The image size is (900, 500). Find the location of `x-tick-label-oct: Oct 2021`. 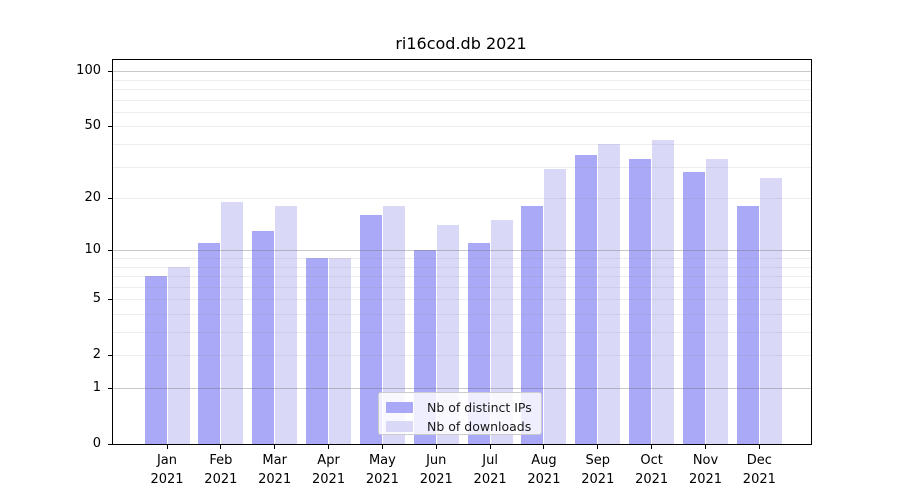

x-tick-label-oct: Oct 2021 is located at coordinates (652, 470).